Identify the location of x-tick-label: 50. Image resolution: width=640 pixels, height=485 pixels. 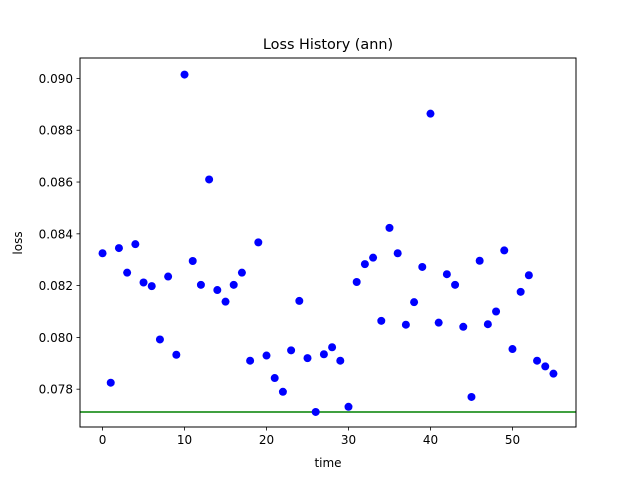
(512, 440).